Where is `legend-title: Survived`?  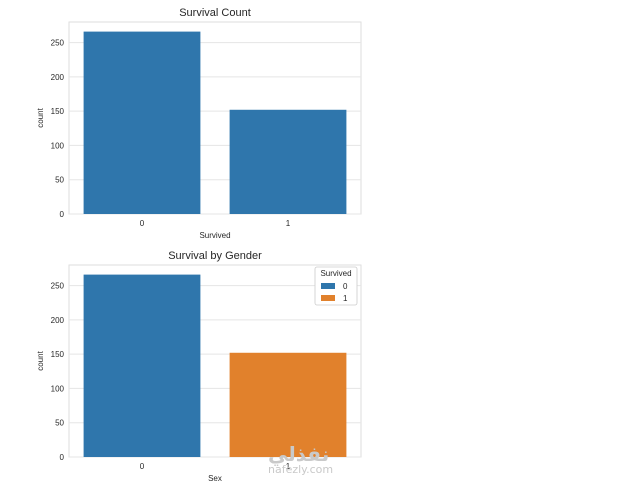 legend-title: Survived is located at coordinates (335, 273).